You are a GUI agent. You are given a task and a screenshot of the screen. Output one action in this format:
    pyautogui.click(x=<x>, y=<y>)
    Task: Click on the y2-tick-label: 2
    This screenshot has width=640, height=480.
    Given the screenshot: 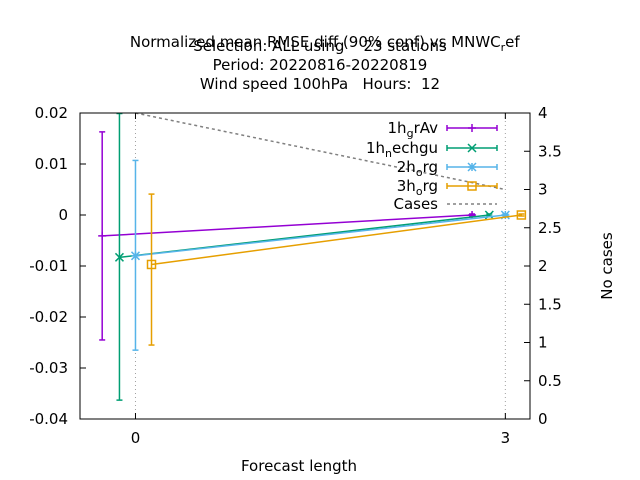 What is the action you would take?
    pyautogui.click(x=543, y=266)
    